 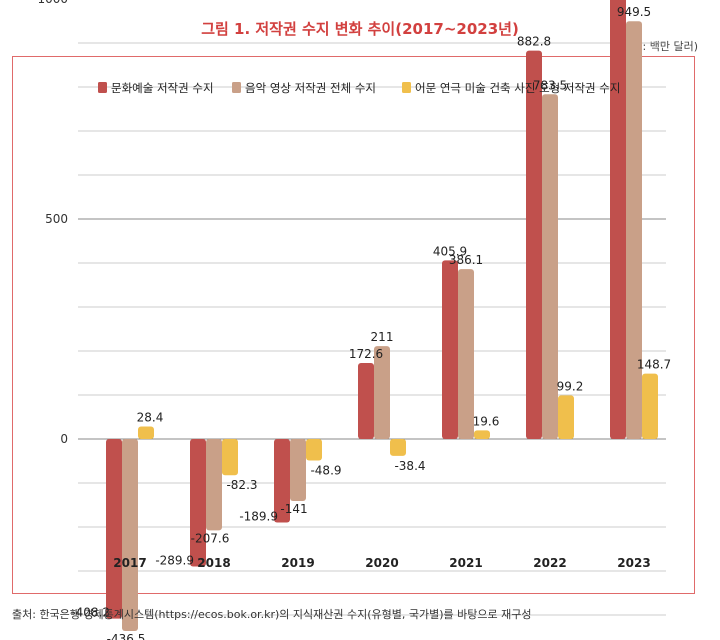 I want to click on data-label: 405.9, so click(x=450, y=251).